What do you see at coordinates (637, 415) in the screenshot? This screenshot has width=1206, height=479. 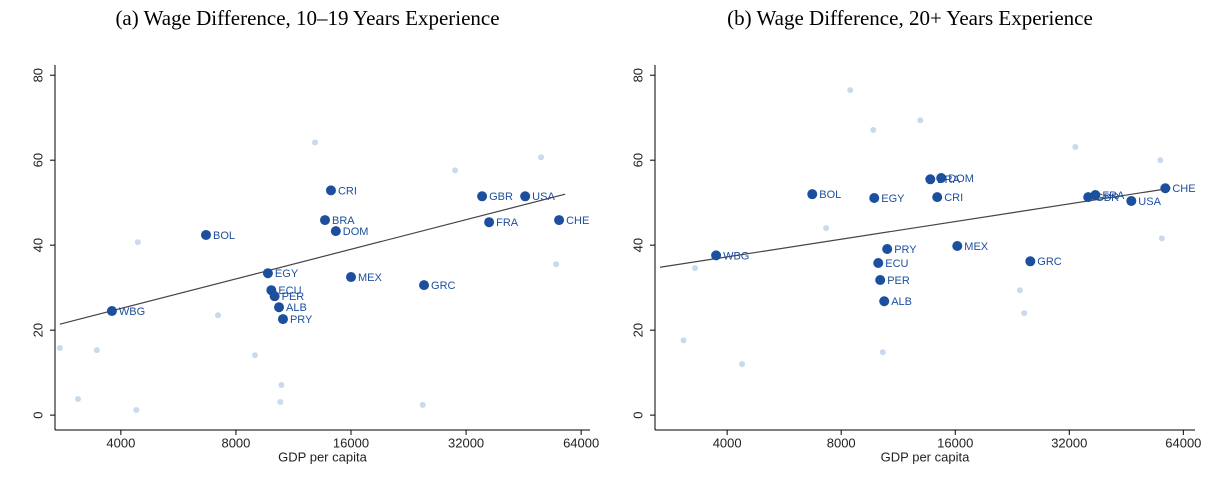 I see `y-tick-label: 0` at bounding box center [637, 415].